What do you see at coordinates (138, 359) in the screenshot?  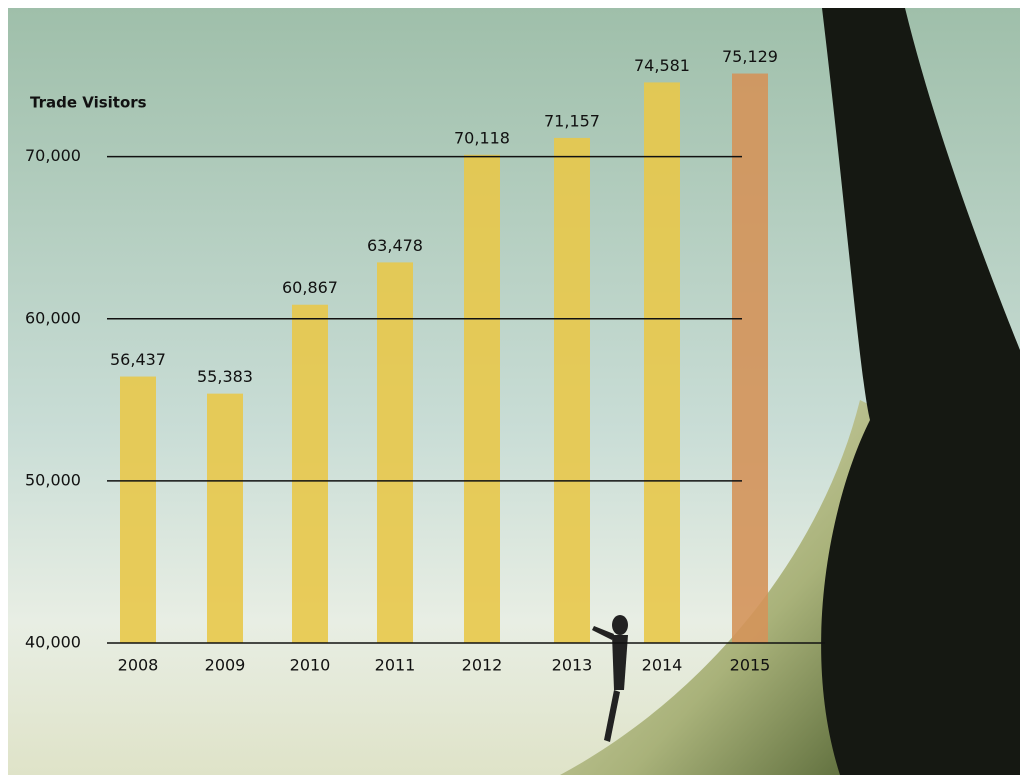 I see `value-label: 56,437` at bounding box center [138, 359].